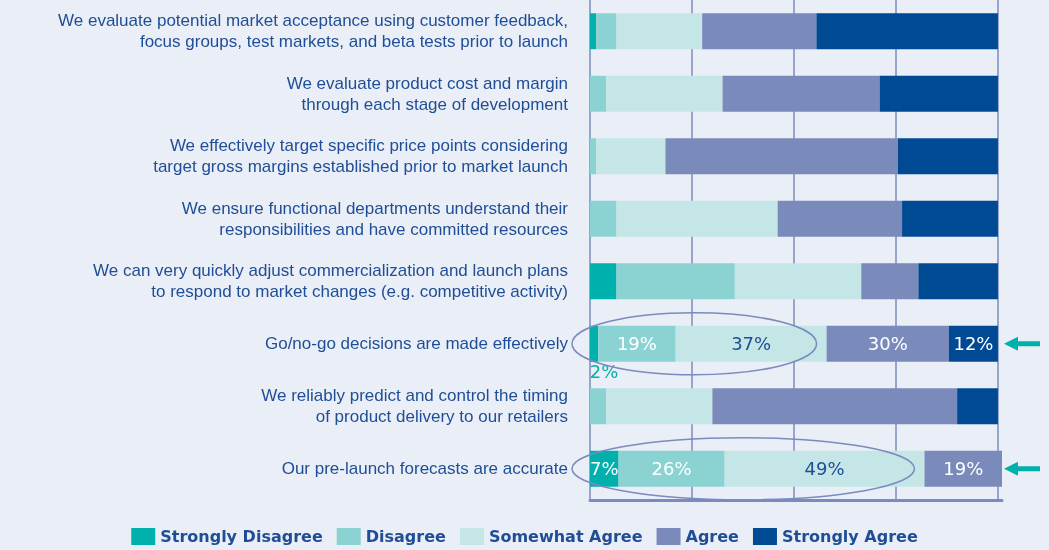  What do you see at coordinates (424, 469) in the screenshot?
I see `y-tick-label: Our pre-launch forecasts are accurate` at bounding box center [424, 469].